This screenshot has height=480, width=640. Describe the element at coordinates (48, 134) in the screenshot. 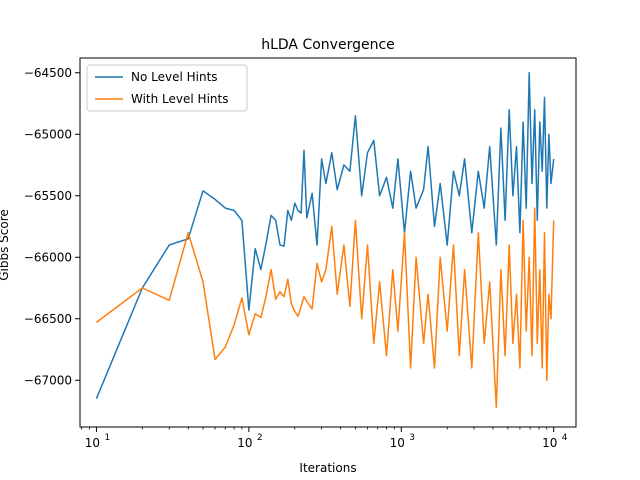

I see `y-tick-label: −65000` at that location.